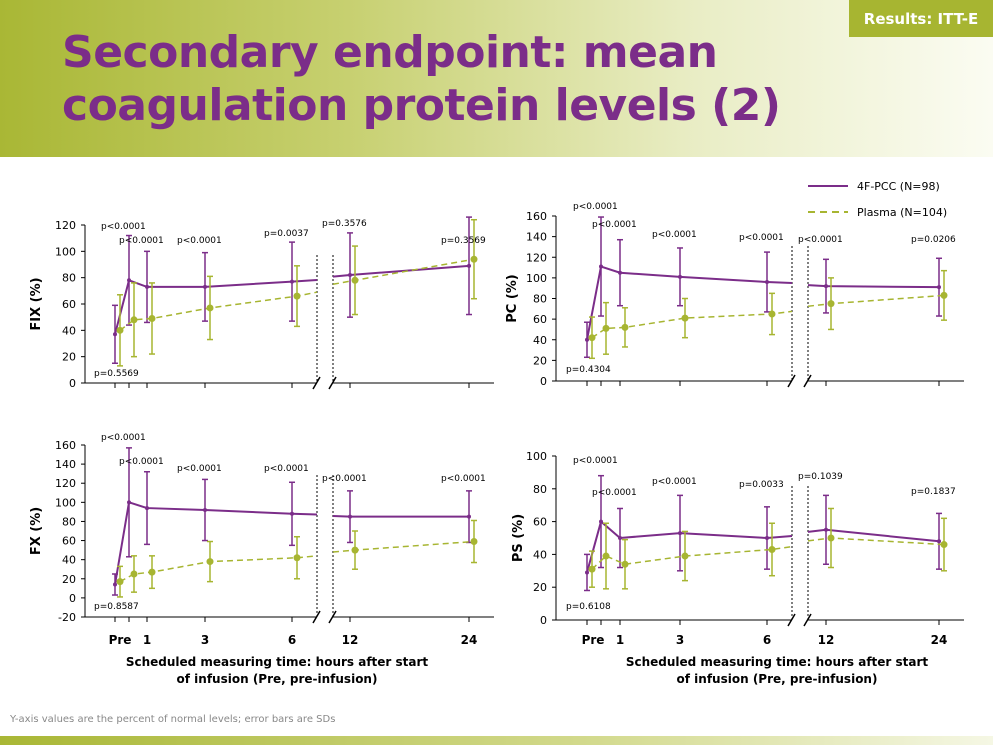  Describe the element at coordinates (36, 531) in the screenshot. I see `y-axis-label: FX (%)` at that location.